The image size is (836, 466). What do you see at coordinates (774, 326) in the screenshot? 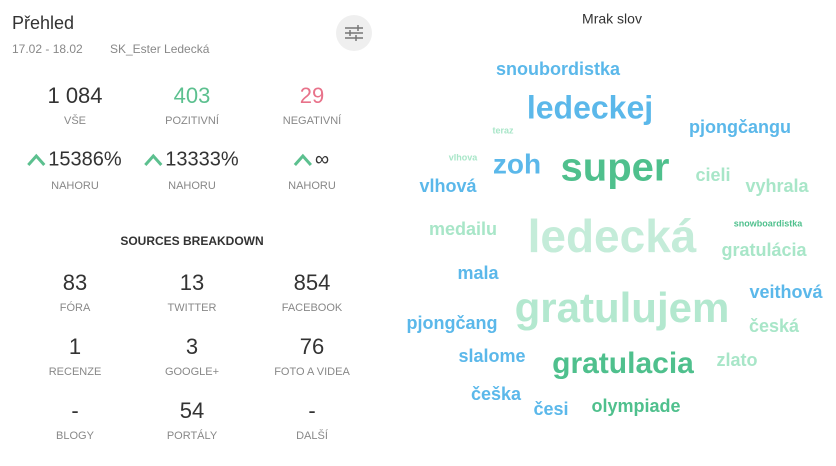
I see `cloud-word: česká` at bounding box center [774, 326].